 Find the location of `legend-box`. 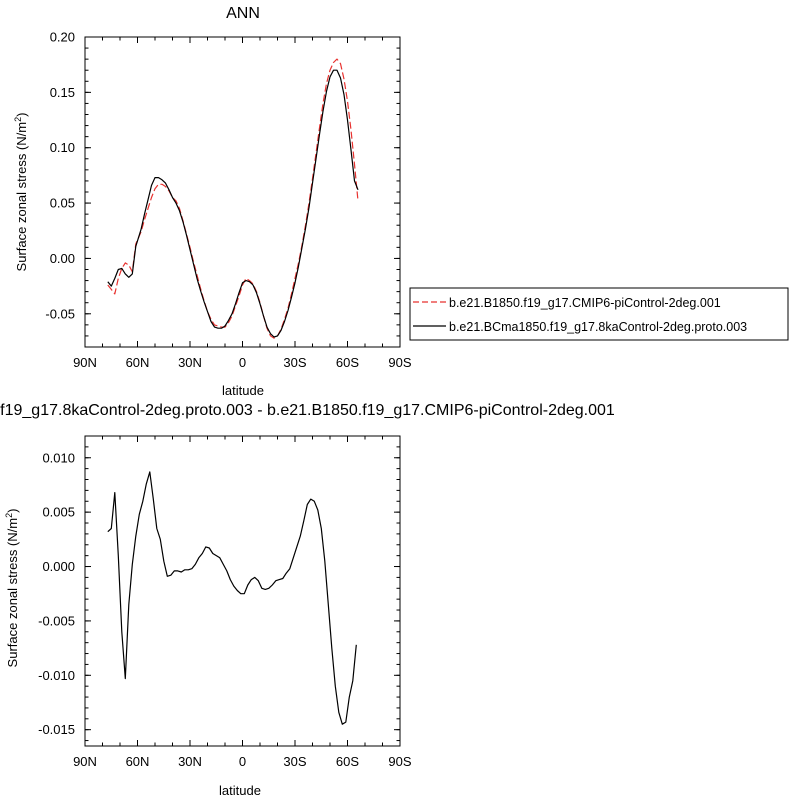

legend-box is located at coordinates (599, 314).